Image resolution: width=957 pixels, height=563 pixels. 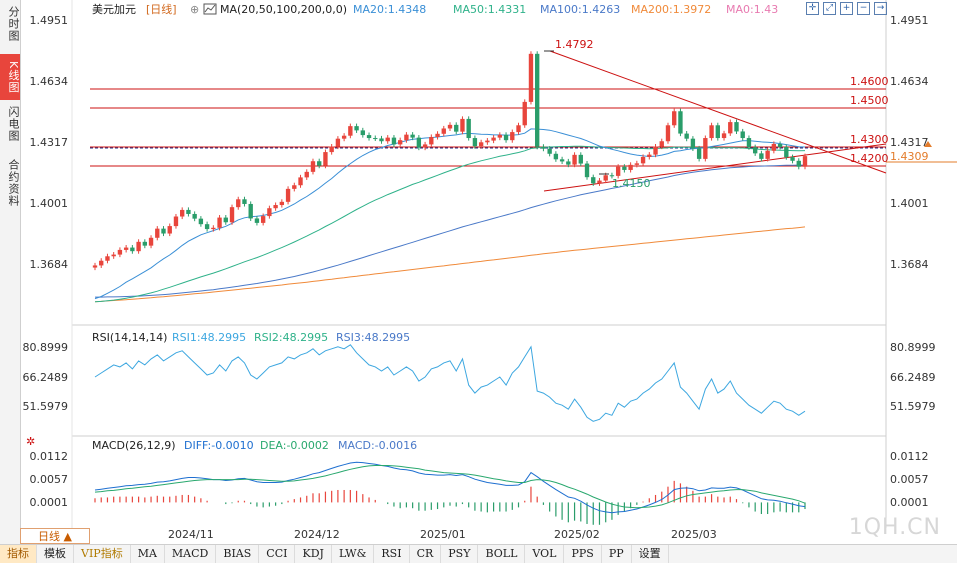 What do you see at coordinates (450, 487) in the screenshot?
I see `macd-dea-line` at bounding box center [450, 487].